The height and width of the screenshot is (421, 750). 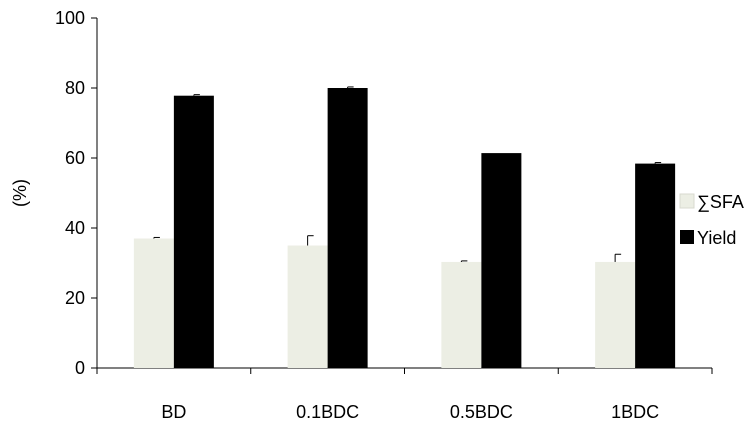 I want to click on y-tick-label: 80, so click(x=75, y=88).